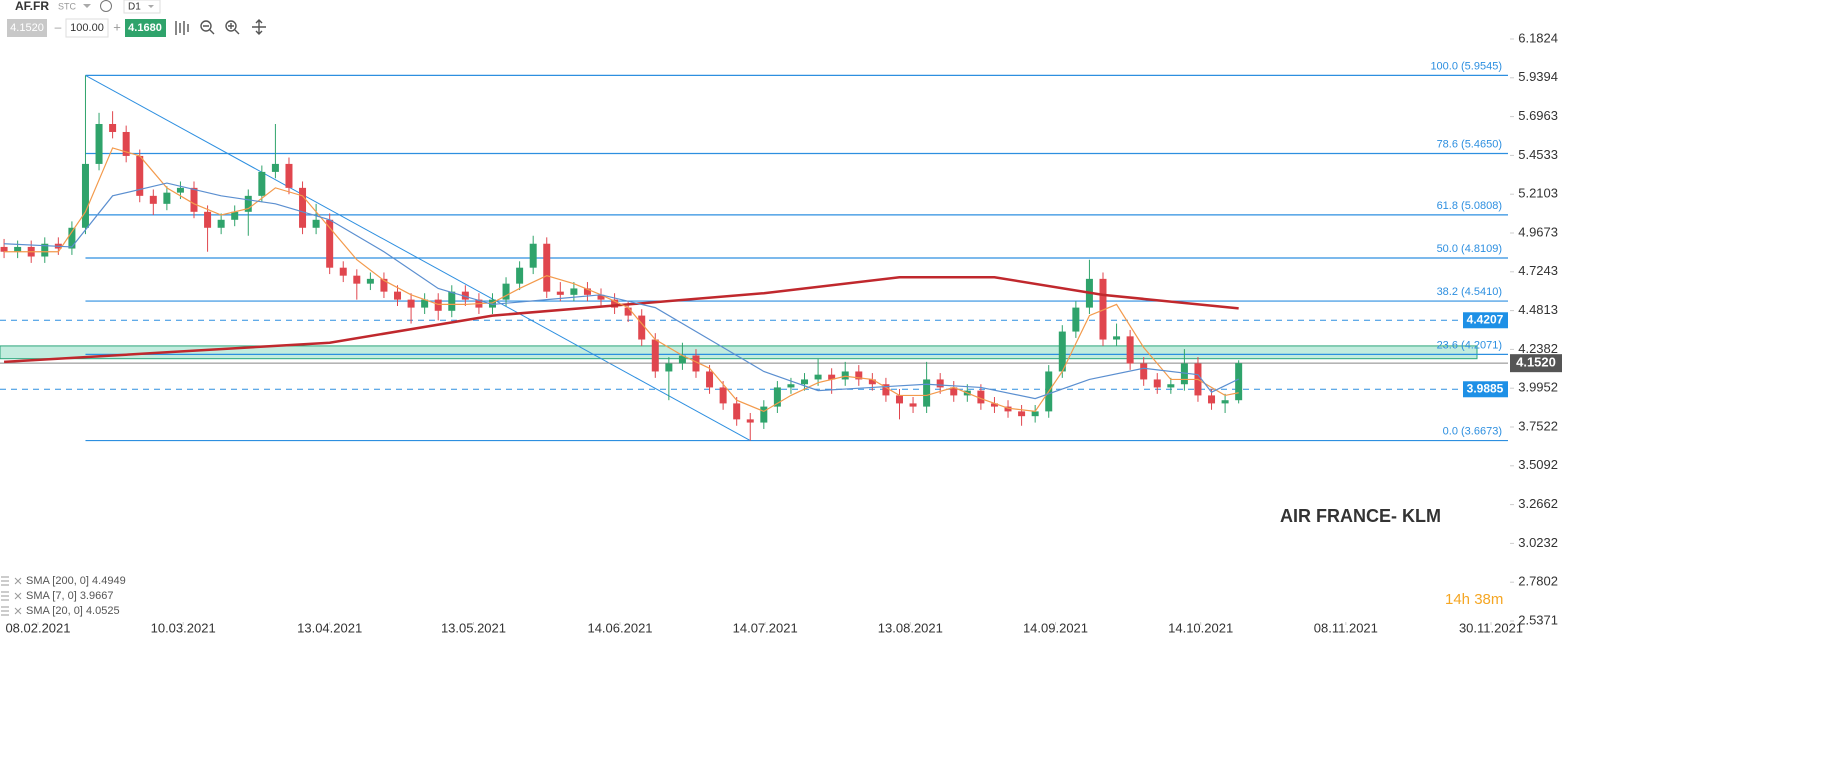 This screenshot has height=757, width=1830. What do you see at coordinates (1538, 154) in the screenshot?
I see `y-tick-label: 5.4533` at bounding box center [1538, 154].